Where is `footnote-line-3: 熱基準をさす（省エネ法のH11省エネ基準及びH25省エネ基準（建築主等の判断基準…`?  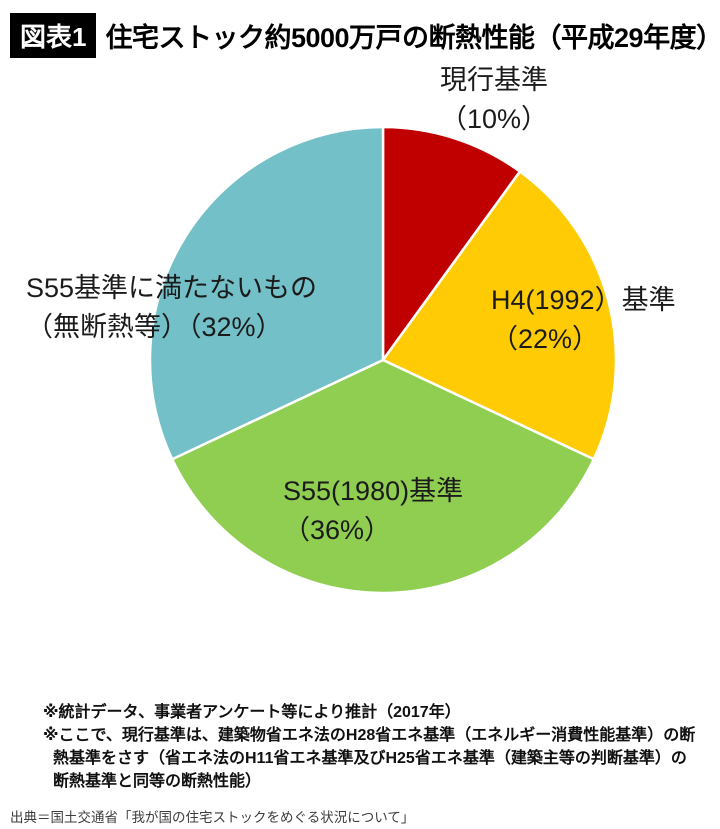 footnote-line-3: 熱基準をさす（省エネ法のH11省エネ基準及びH25省エネ基準（建築主等の判断基準… is located at coordinates (370, 758).